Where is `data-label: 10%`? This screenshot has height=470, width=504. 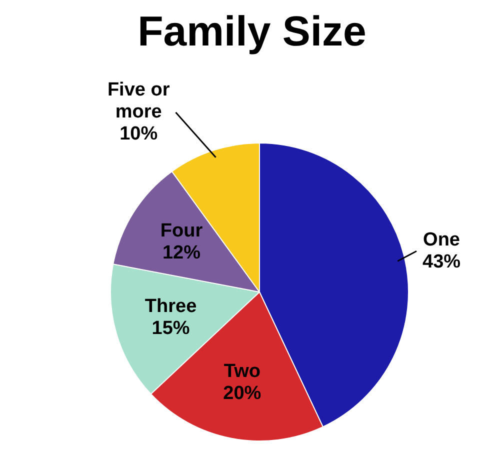 data-label: 10% is located at coordinates (139, 134).